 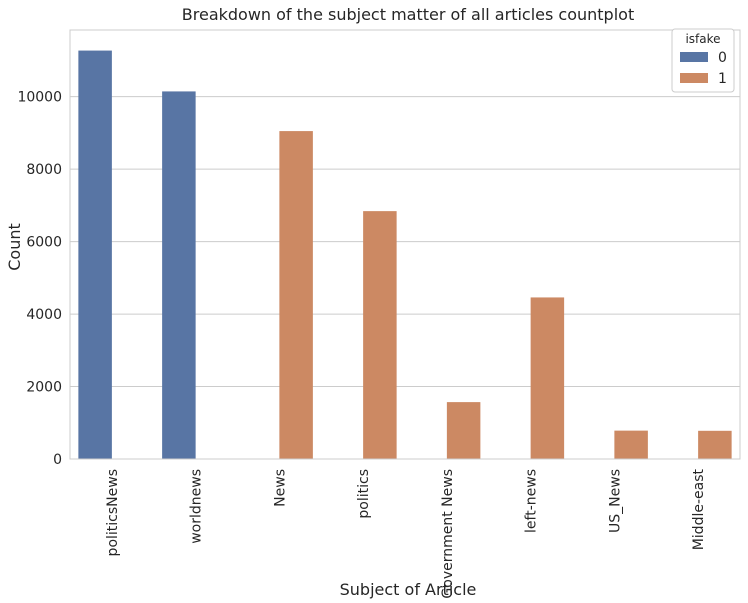 I want to click on legend-title: isfake, so click(x=702, y=39).